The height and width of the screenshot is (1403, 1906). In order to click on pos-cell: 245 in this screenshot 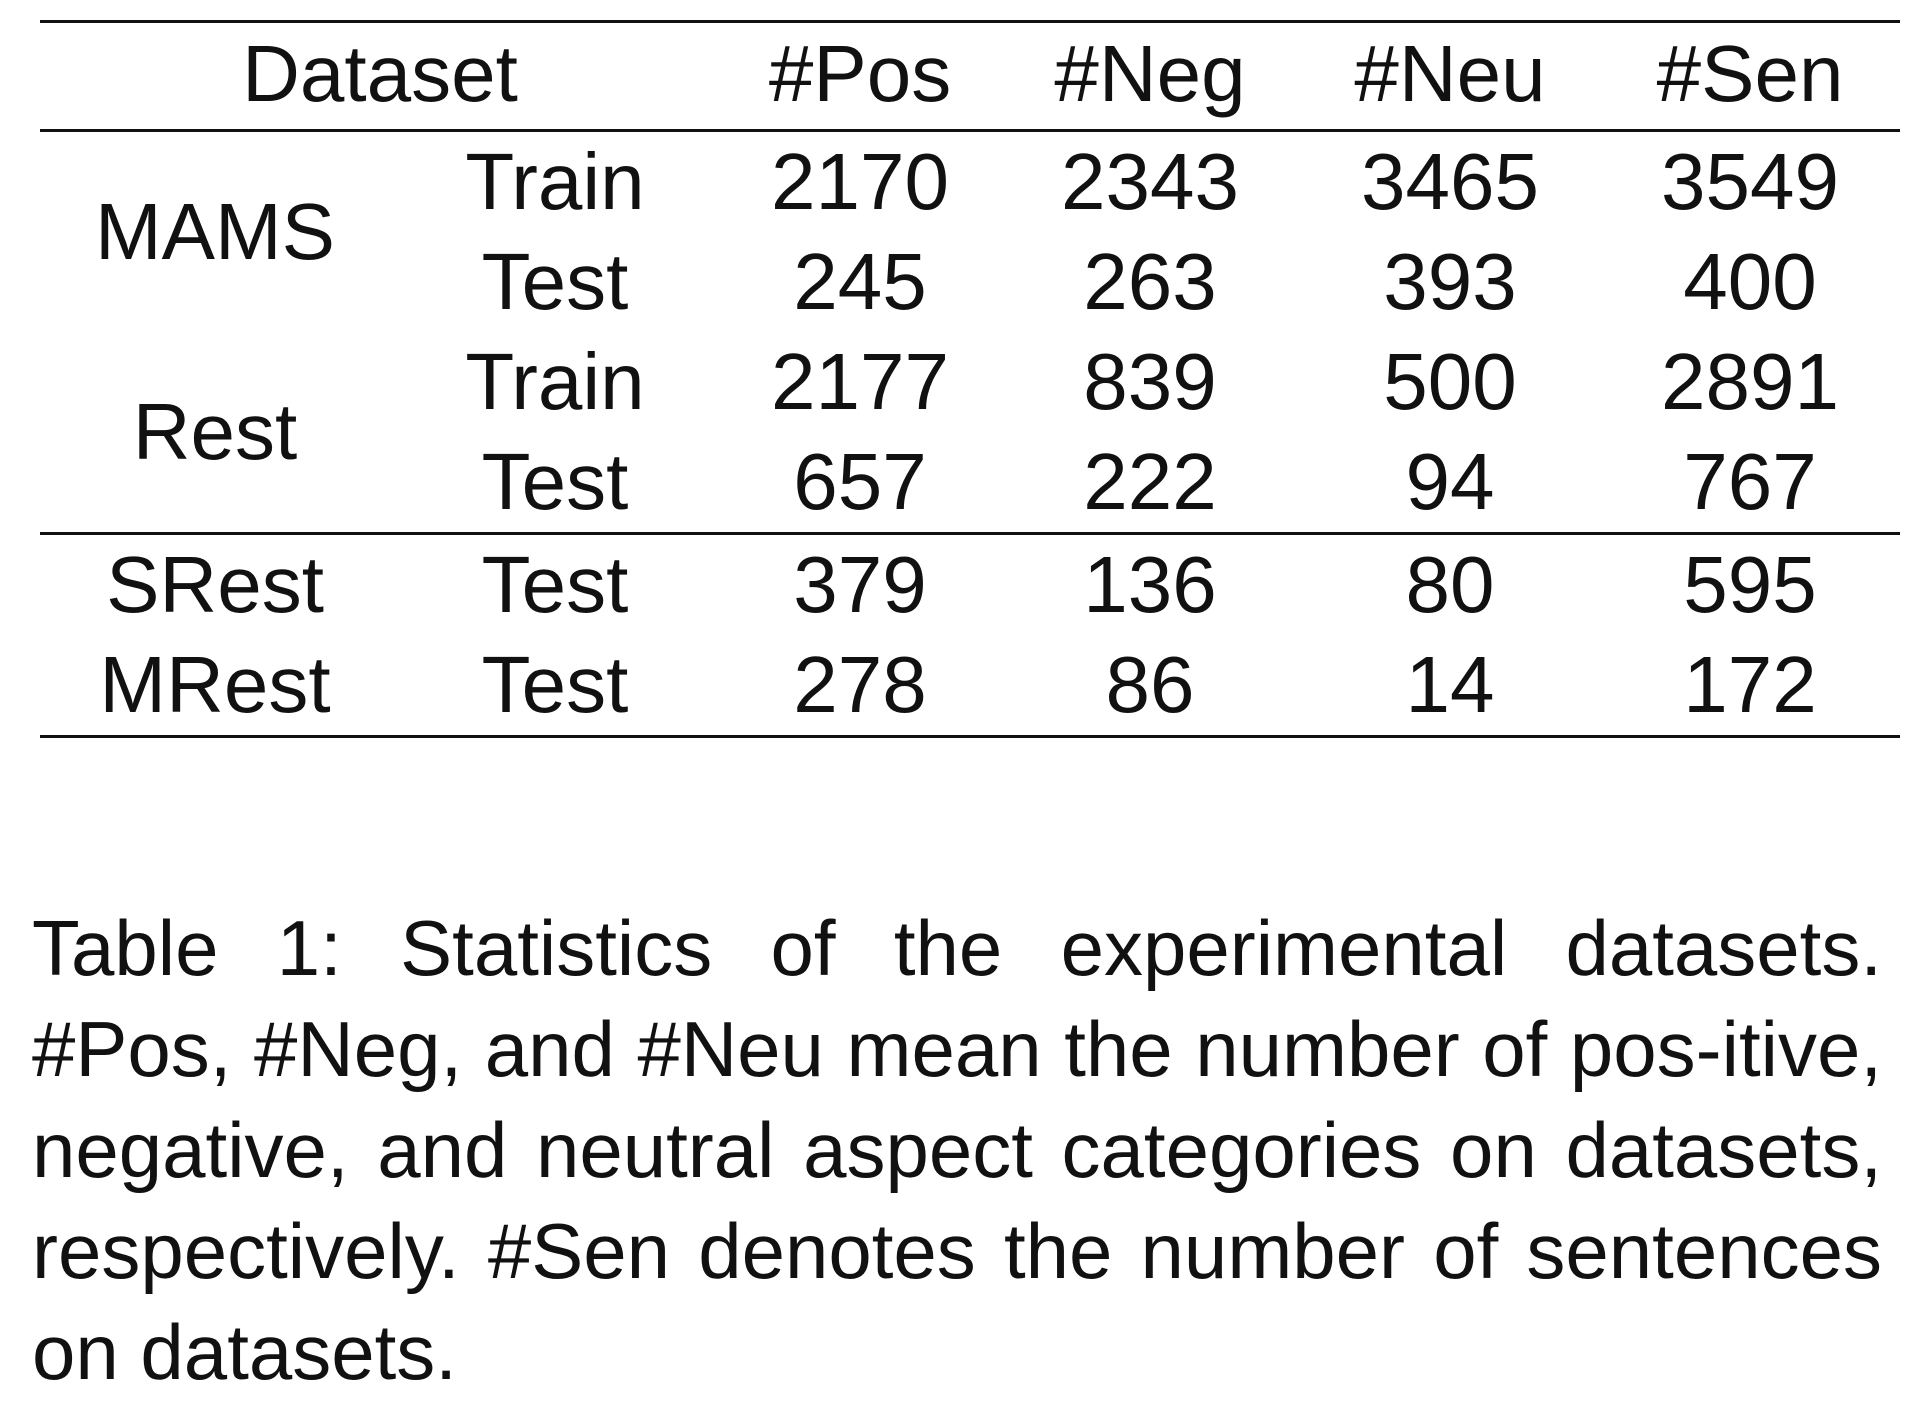, I will do `click(860, 281)`.